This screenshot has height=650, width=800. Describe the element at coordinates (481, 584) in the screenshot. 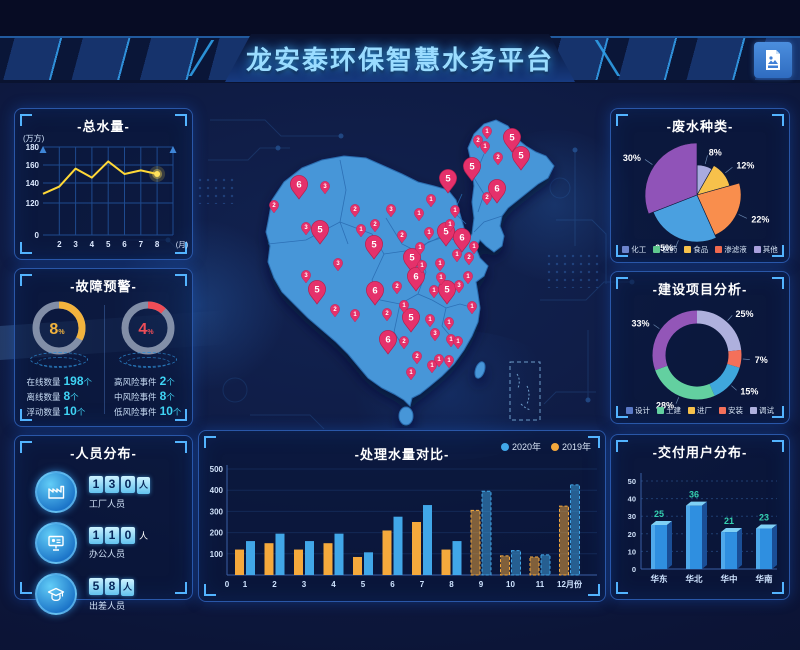

I see `svg-text: 9` at that location.